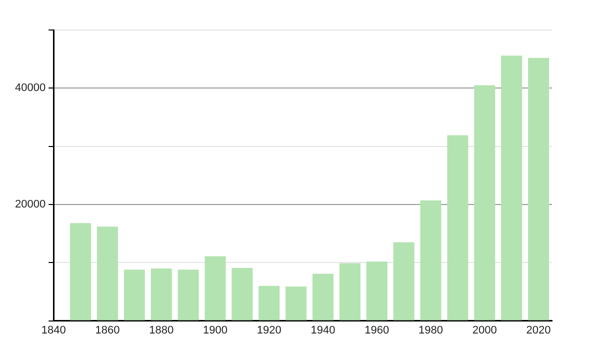 This screenshot has height=350, width=600. What do you see at coordinates (53, 330) in the screenshot?
I see `x-tick-label: 1840` at bounding box center [53, 330].